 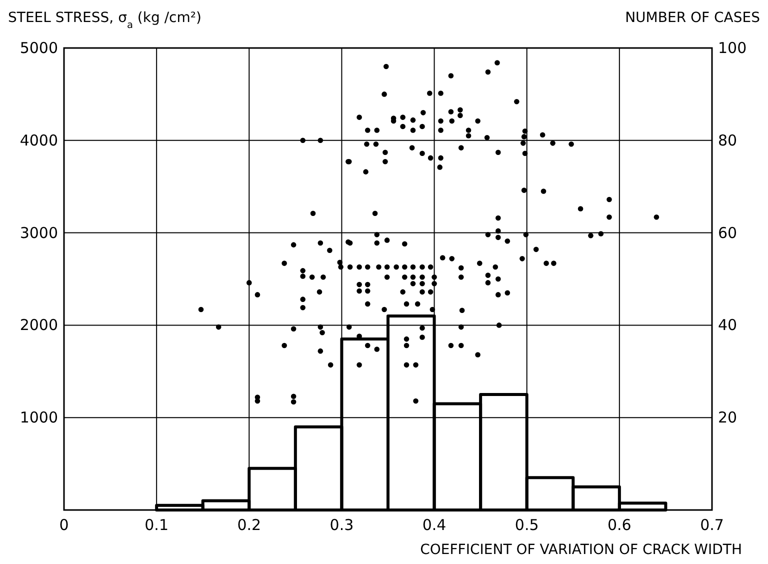 What do you see at coordinates (732, 48) in the screenshot?
I see `y2-tick-label: 100` at bounding box center [732, 48].